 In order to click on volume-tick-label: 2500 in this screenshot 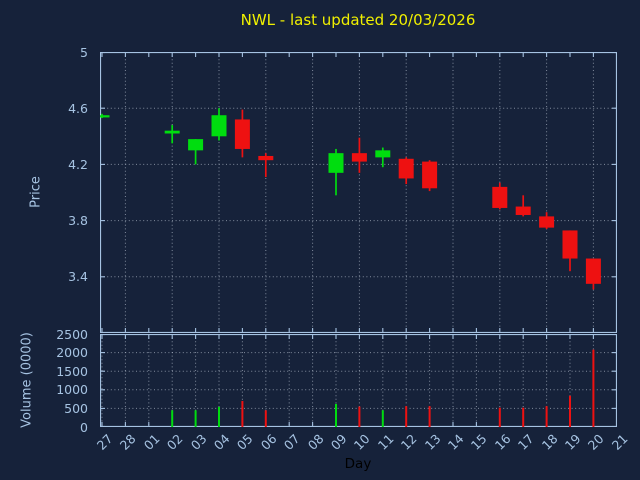, I will do `click(72, 334)`.